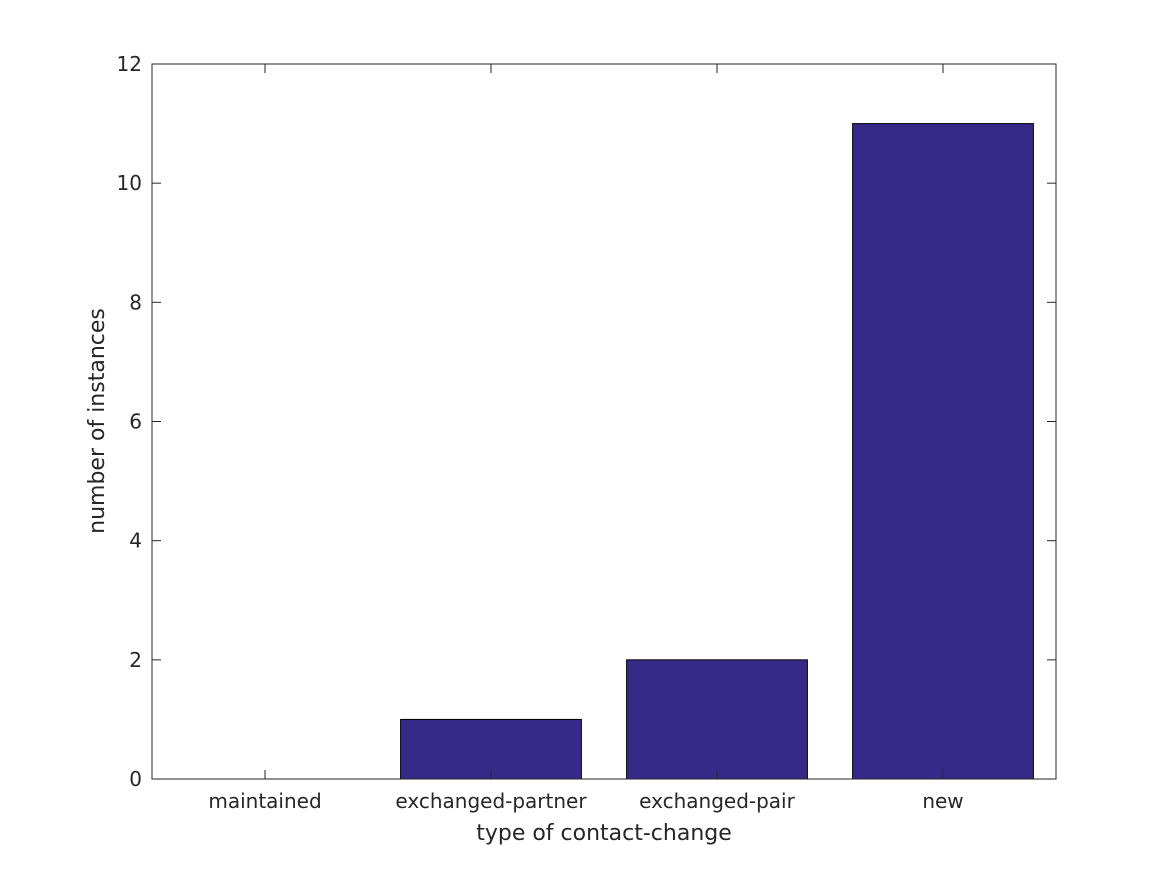 This screenshot has width=1167, height=875. Describe the element at coordinates (135, 541) in the screenshot. I see `y-tick-label: 4` at that location.